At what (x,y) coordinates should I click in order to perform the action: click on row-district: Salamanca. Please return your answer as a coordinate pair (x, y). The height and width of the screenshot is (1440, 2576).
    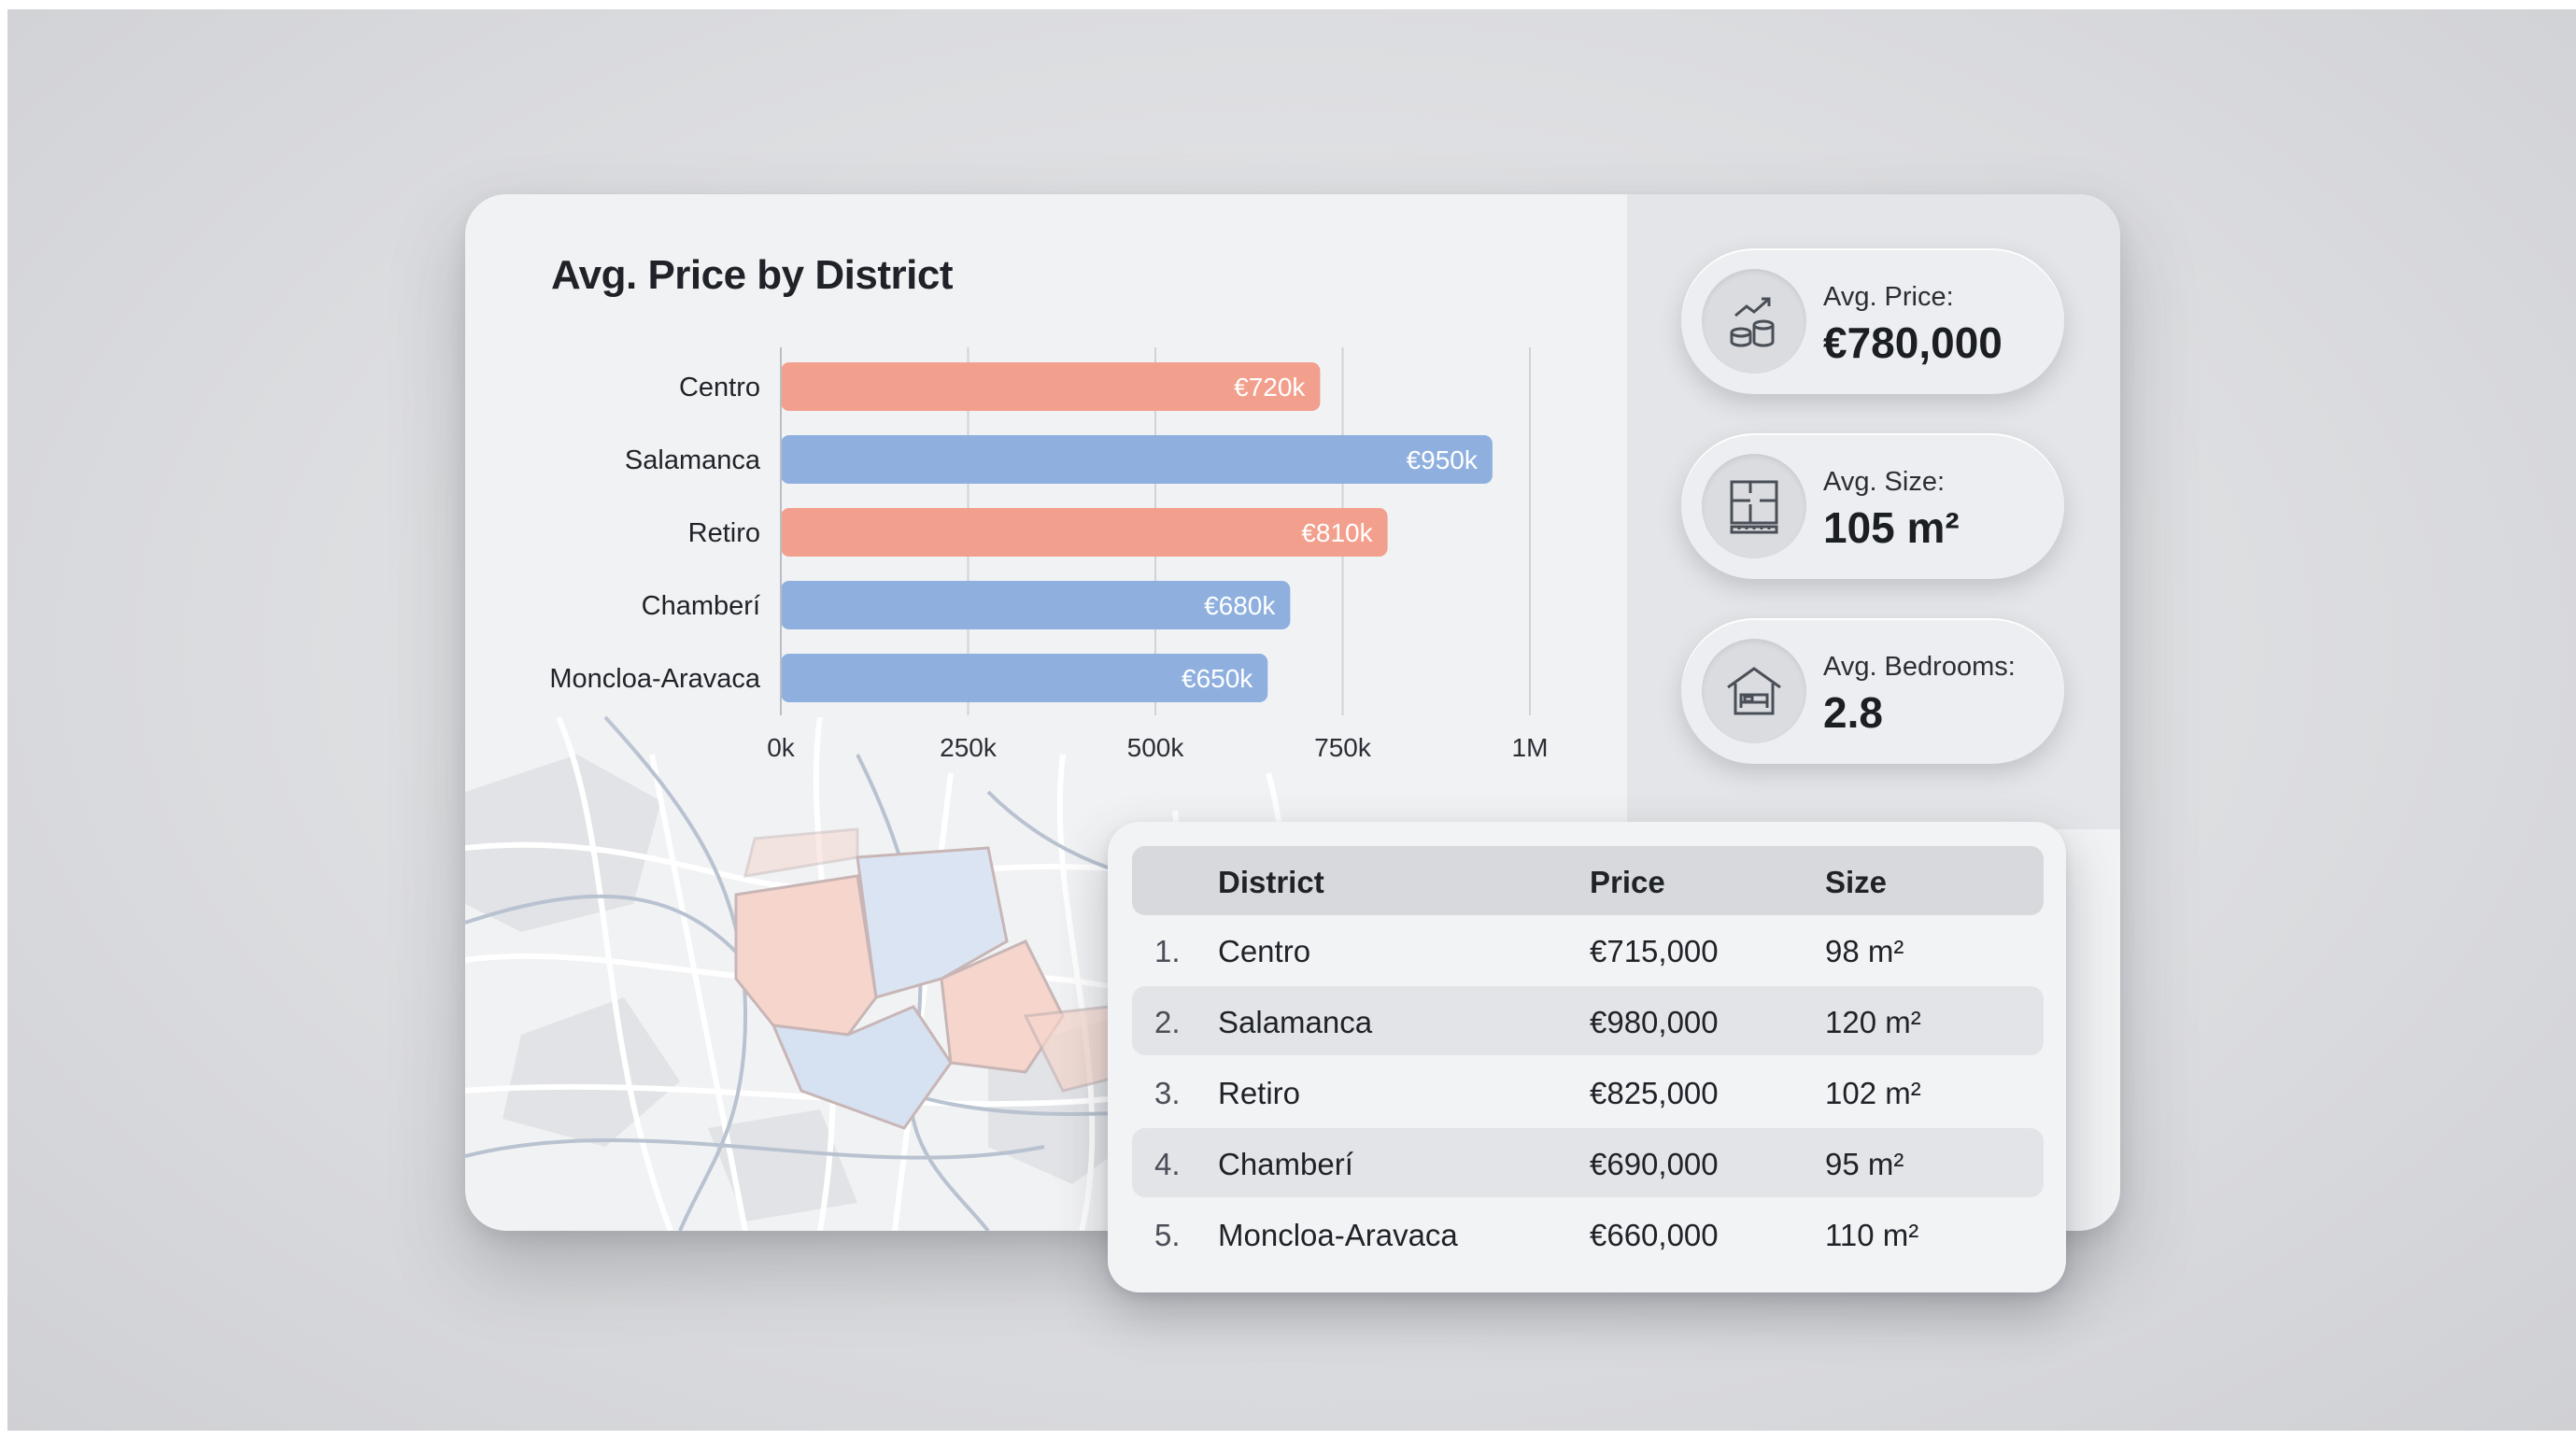
    Looking at the image, I should click on (1295, 1022).